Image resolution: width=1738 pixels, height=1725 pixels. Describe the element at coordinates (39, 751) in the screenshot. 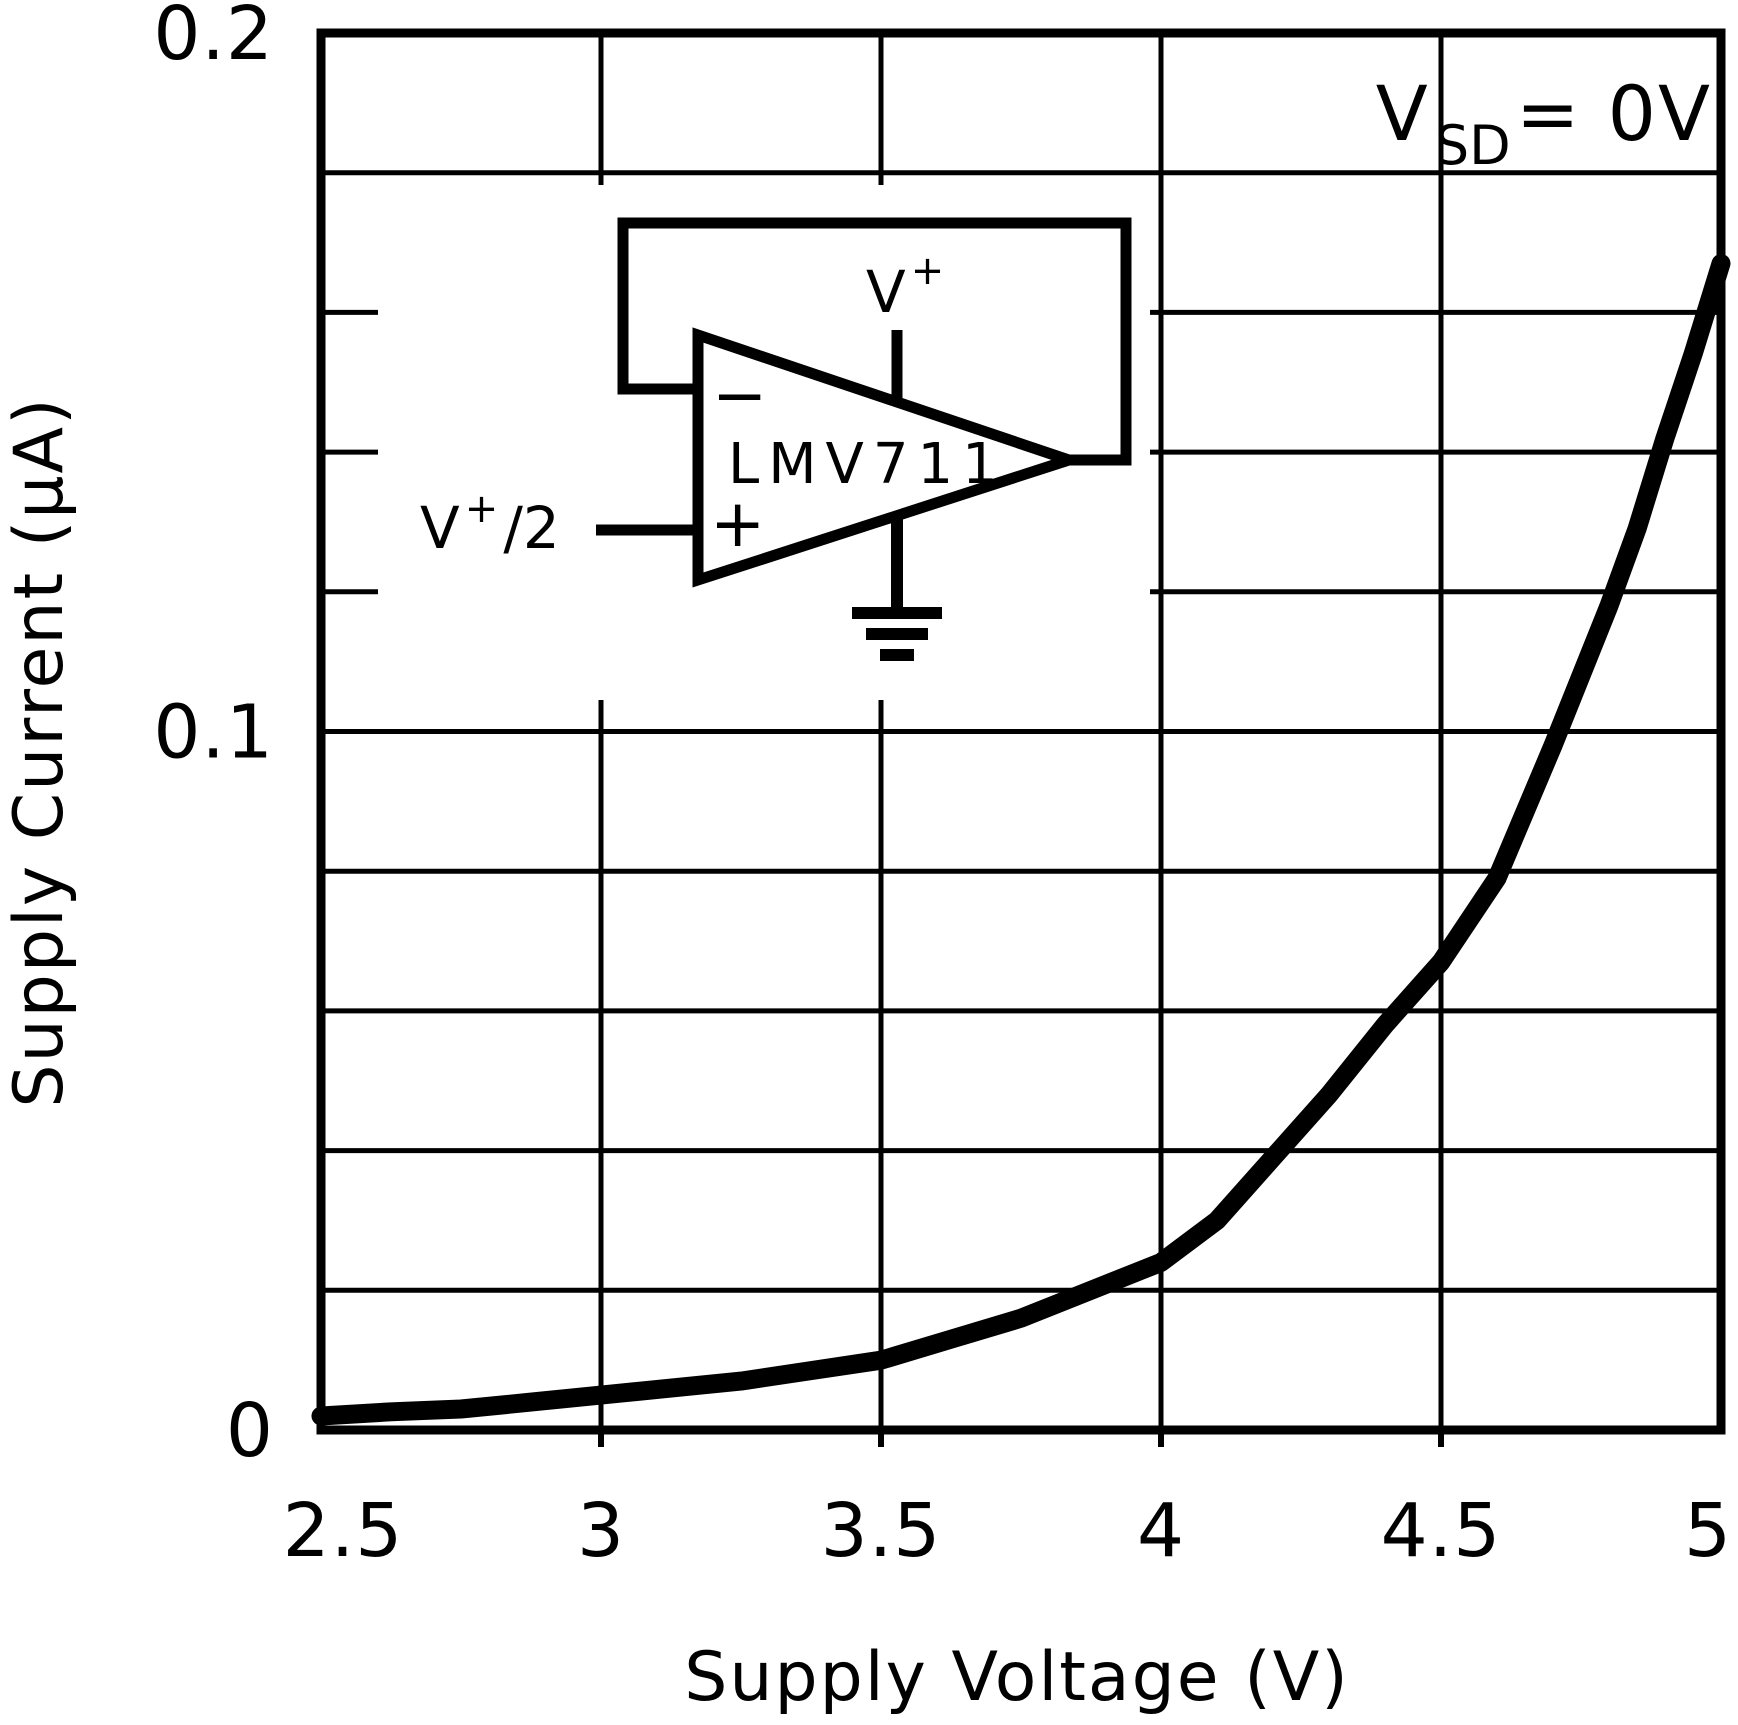

I see `y-axis-title: Supply Current (μA)` at that location.